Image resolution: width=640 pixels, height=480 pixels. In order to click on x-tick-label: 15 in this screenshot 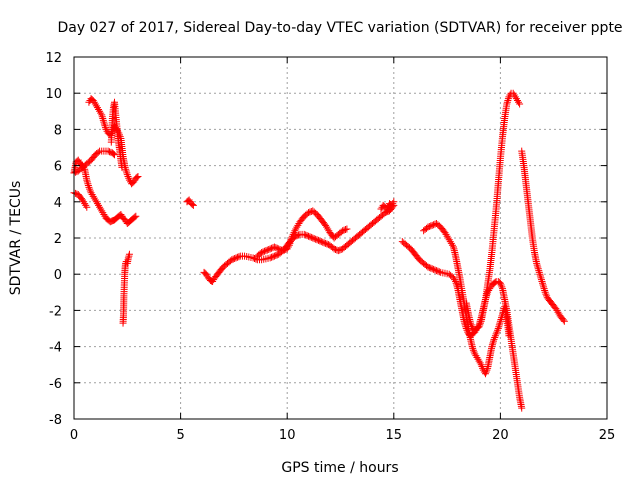, I will do `click(394, 435)`.